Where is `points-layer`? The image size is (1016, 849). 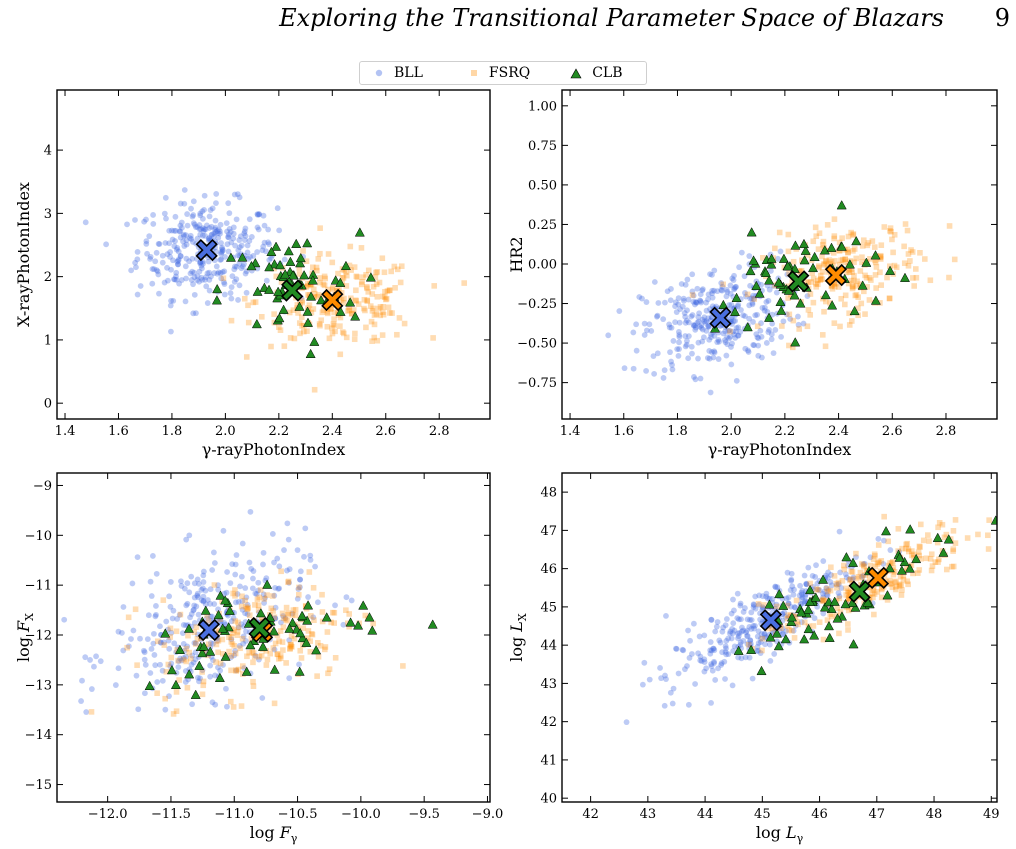
points-layer is located at coordinates (810, 619).